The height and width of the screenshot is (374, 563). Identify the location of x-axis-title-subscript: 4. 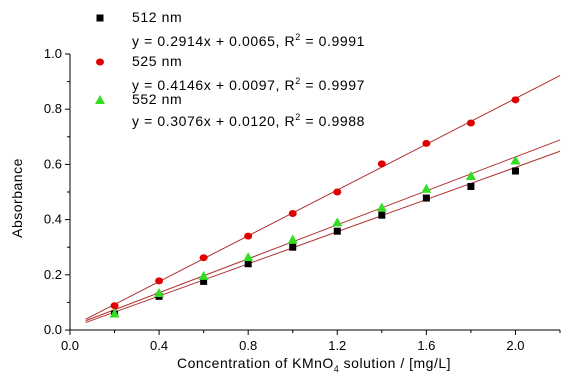
(337, 369).